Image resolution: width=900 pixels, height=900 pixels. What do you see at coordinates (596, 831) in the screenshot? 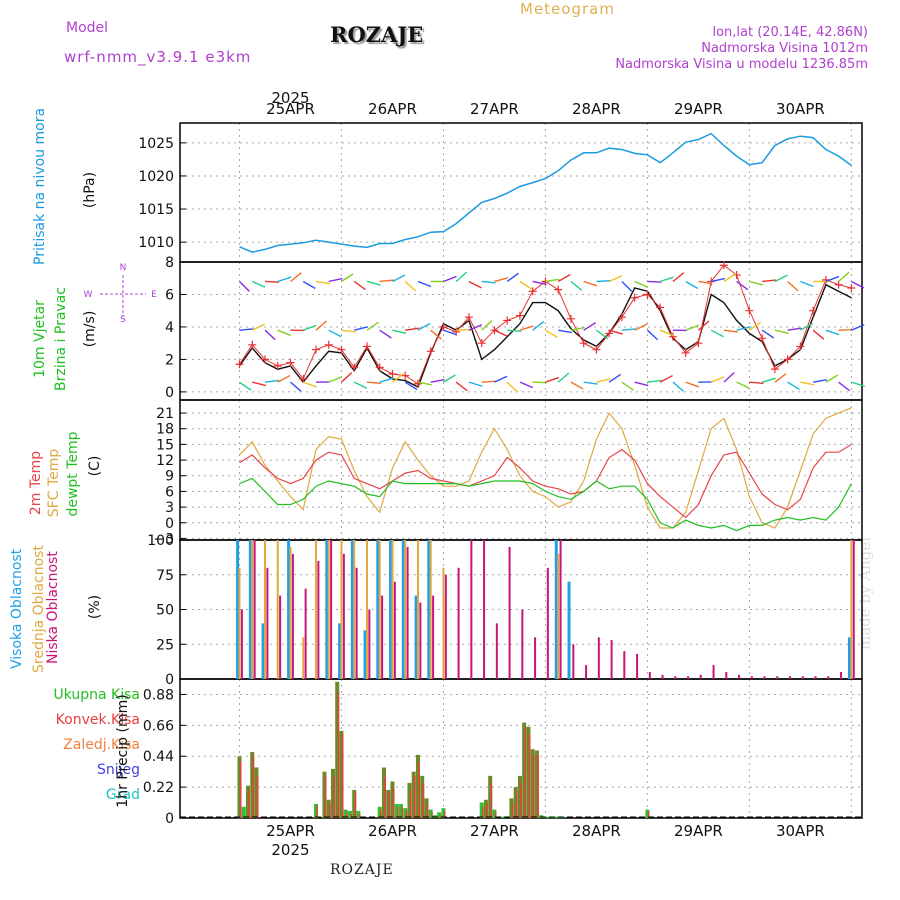
I see `day-label-bottom: 28APR` at bounding box center [596, 831].